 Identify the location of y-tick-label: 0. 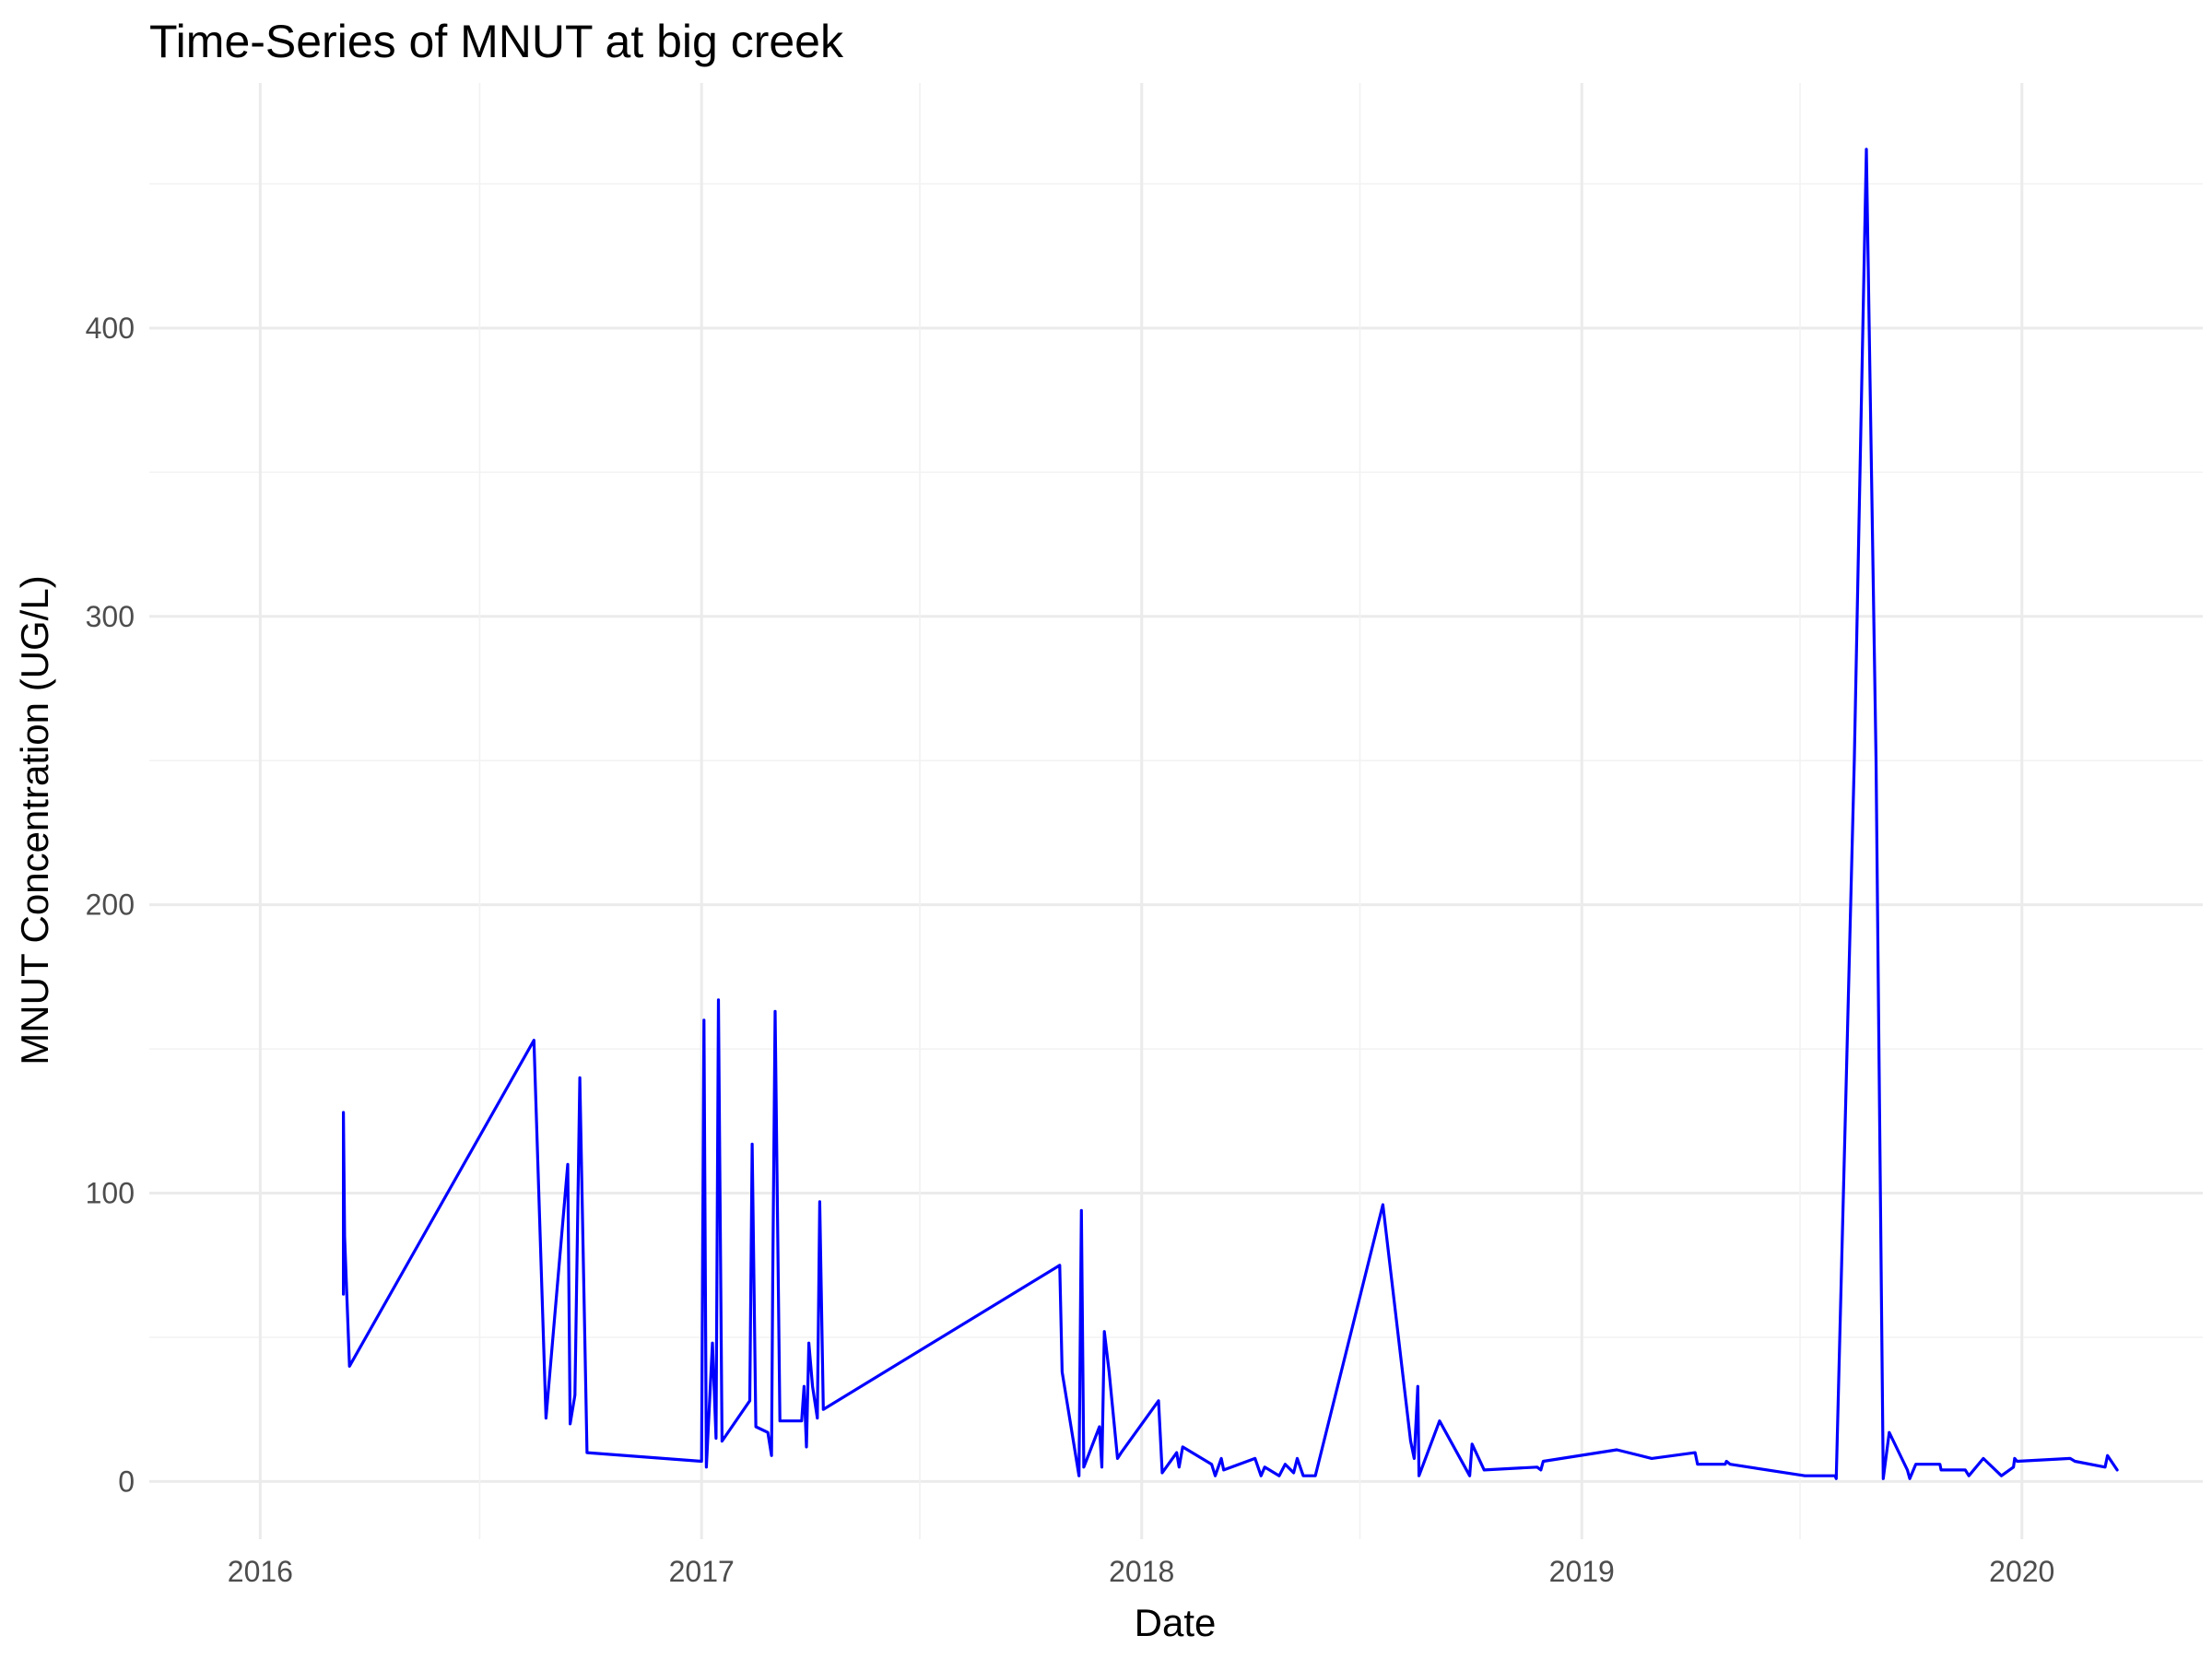
(126, 1481).